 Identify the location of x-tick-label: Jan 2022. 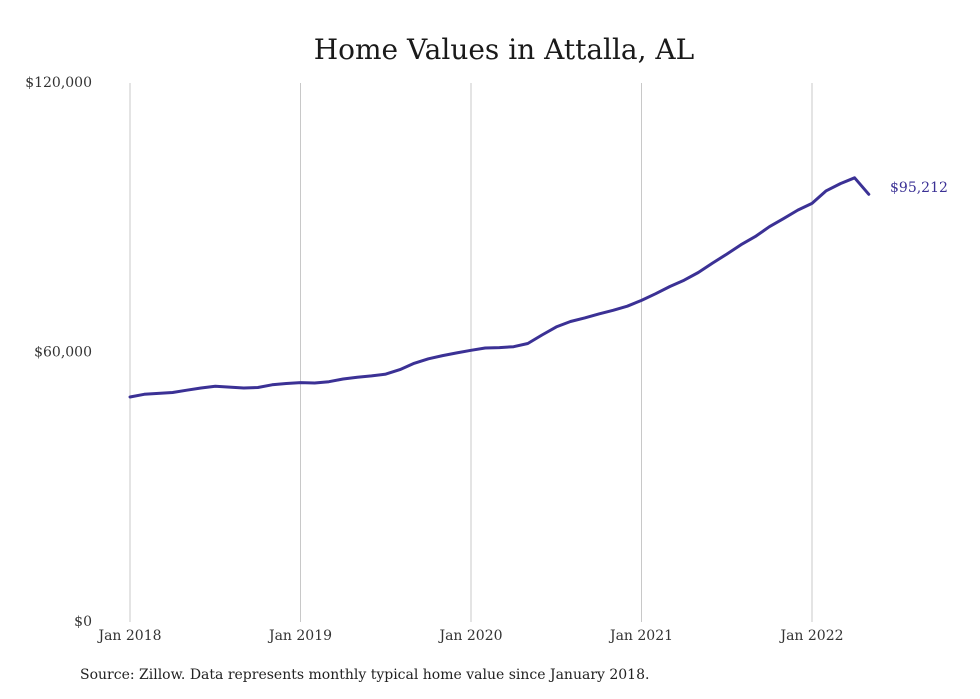
(810, 636).